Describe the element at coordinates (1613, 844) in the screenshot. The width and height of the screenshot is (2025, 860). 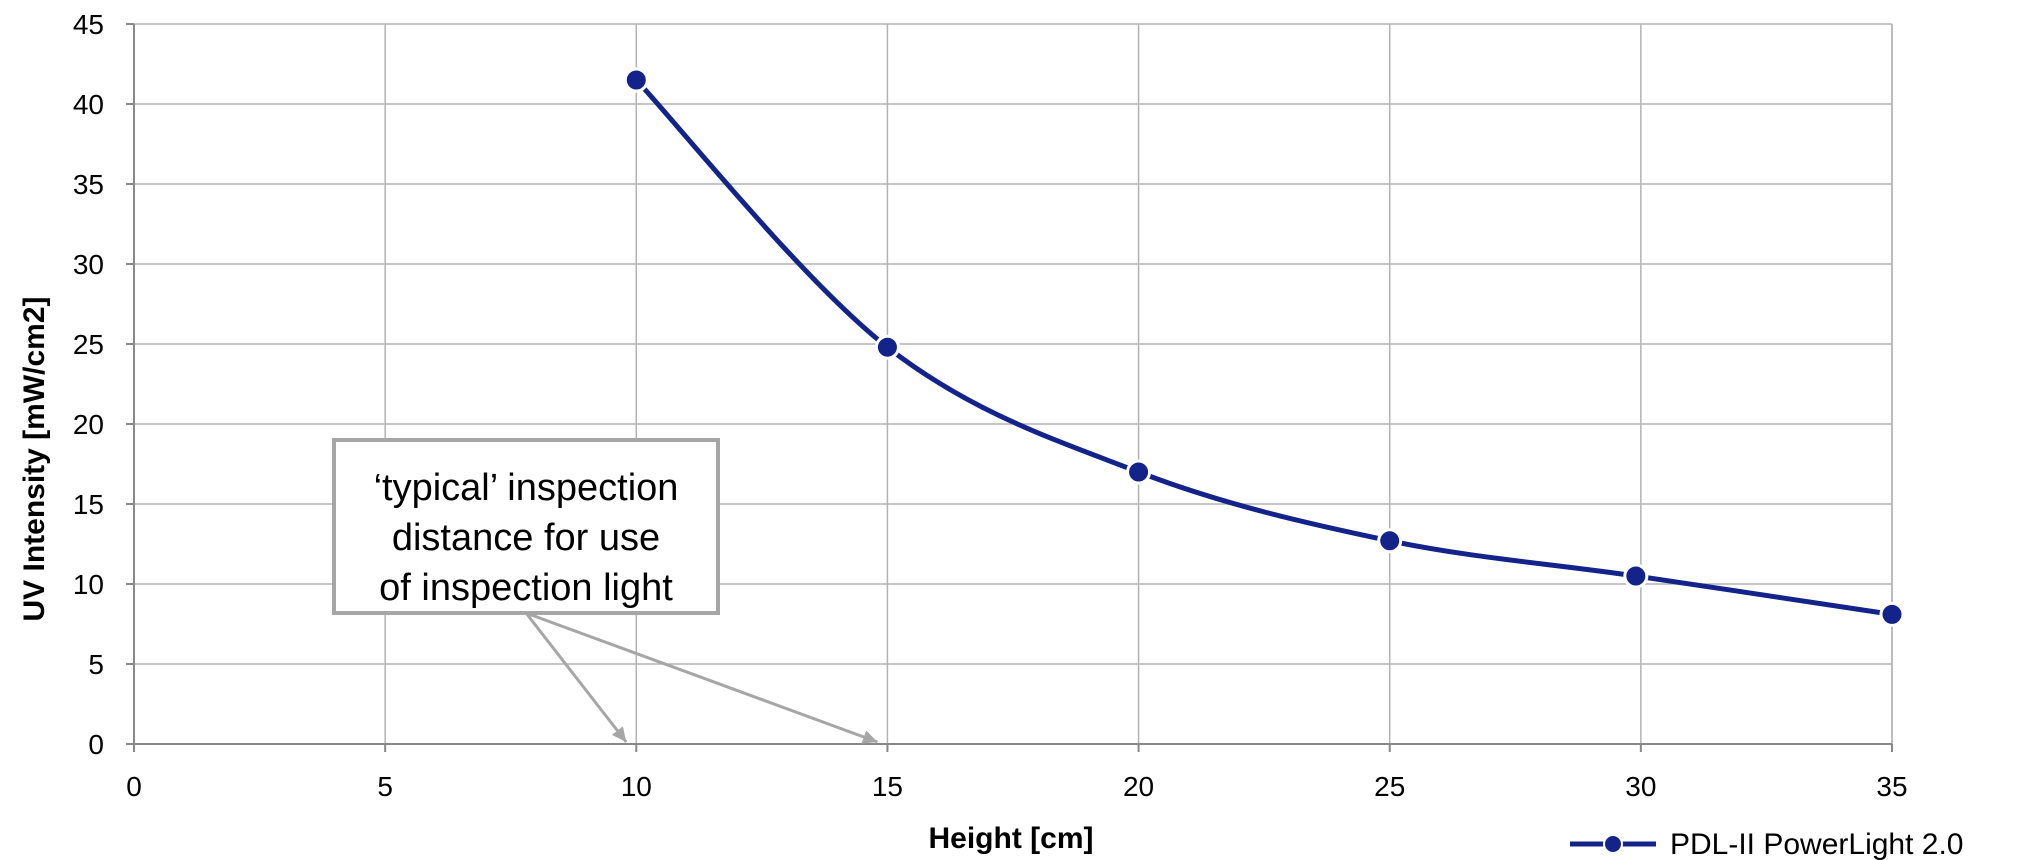
I see `legend-marker-swatch` at that location.